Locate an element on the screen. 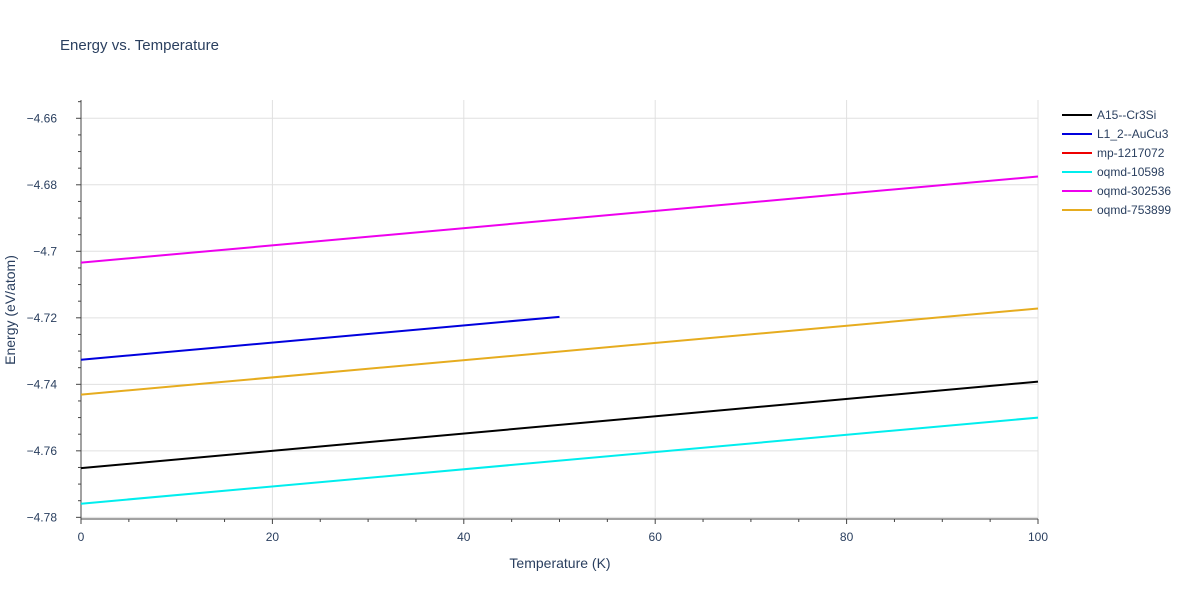 Image resolution: width=1200 pixels, height=605 pixels. chart-title: Energy vs. Temperature is located at coordinates (139, 45).